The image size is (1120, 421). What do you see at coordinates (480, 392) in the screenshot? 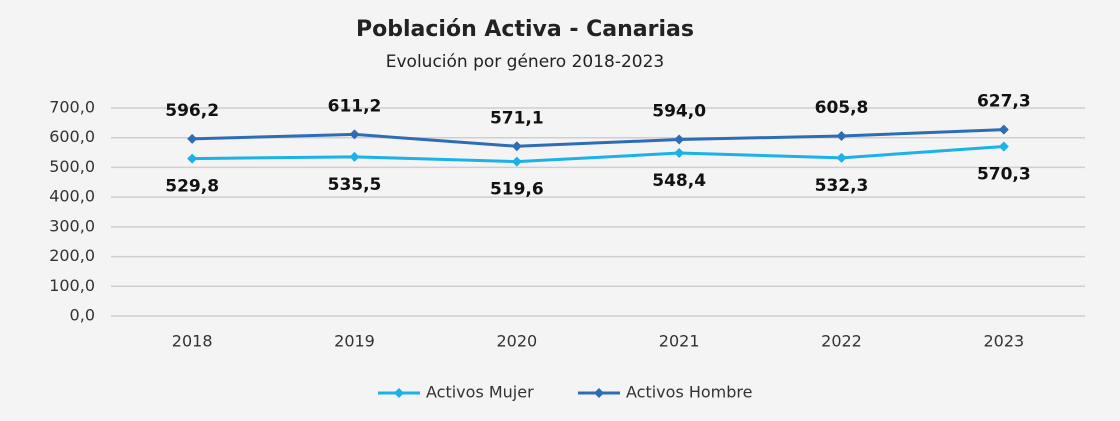
I see `legend-label: Activos Mujer` at bounding box center [480, 392].